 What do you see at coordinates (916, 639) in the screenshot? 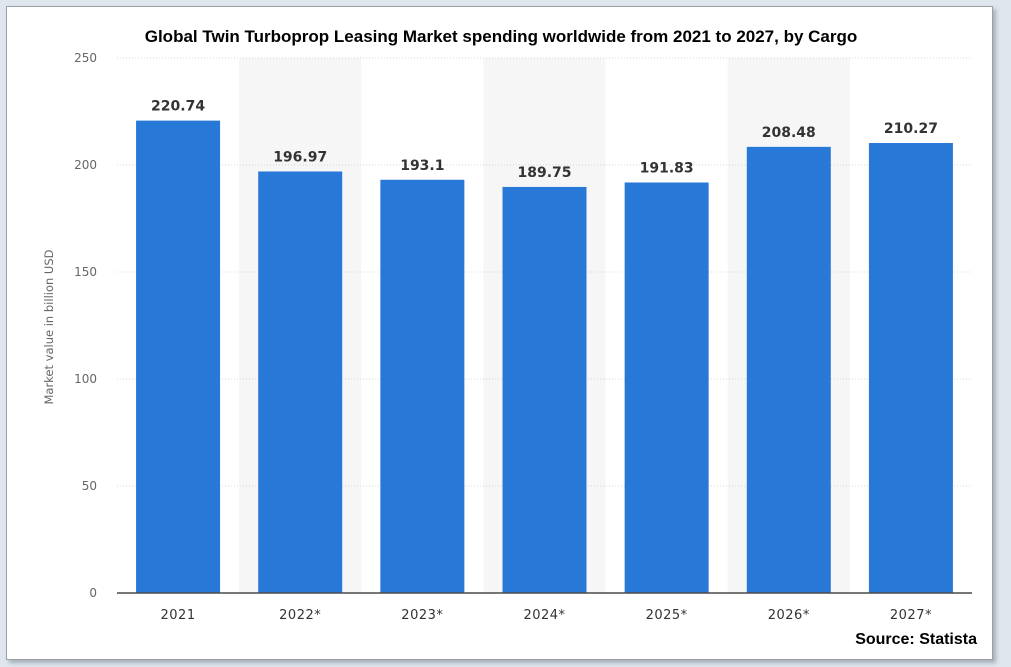
I see `source-label: Source: Statista` at bounding box center [916, 639].